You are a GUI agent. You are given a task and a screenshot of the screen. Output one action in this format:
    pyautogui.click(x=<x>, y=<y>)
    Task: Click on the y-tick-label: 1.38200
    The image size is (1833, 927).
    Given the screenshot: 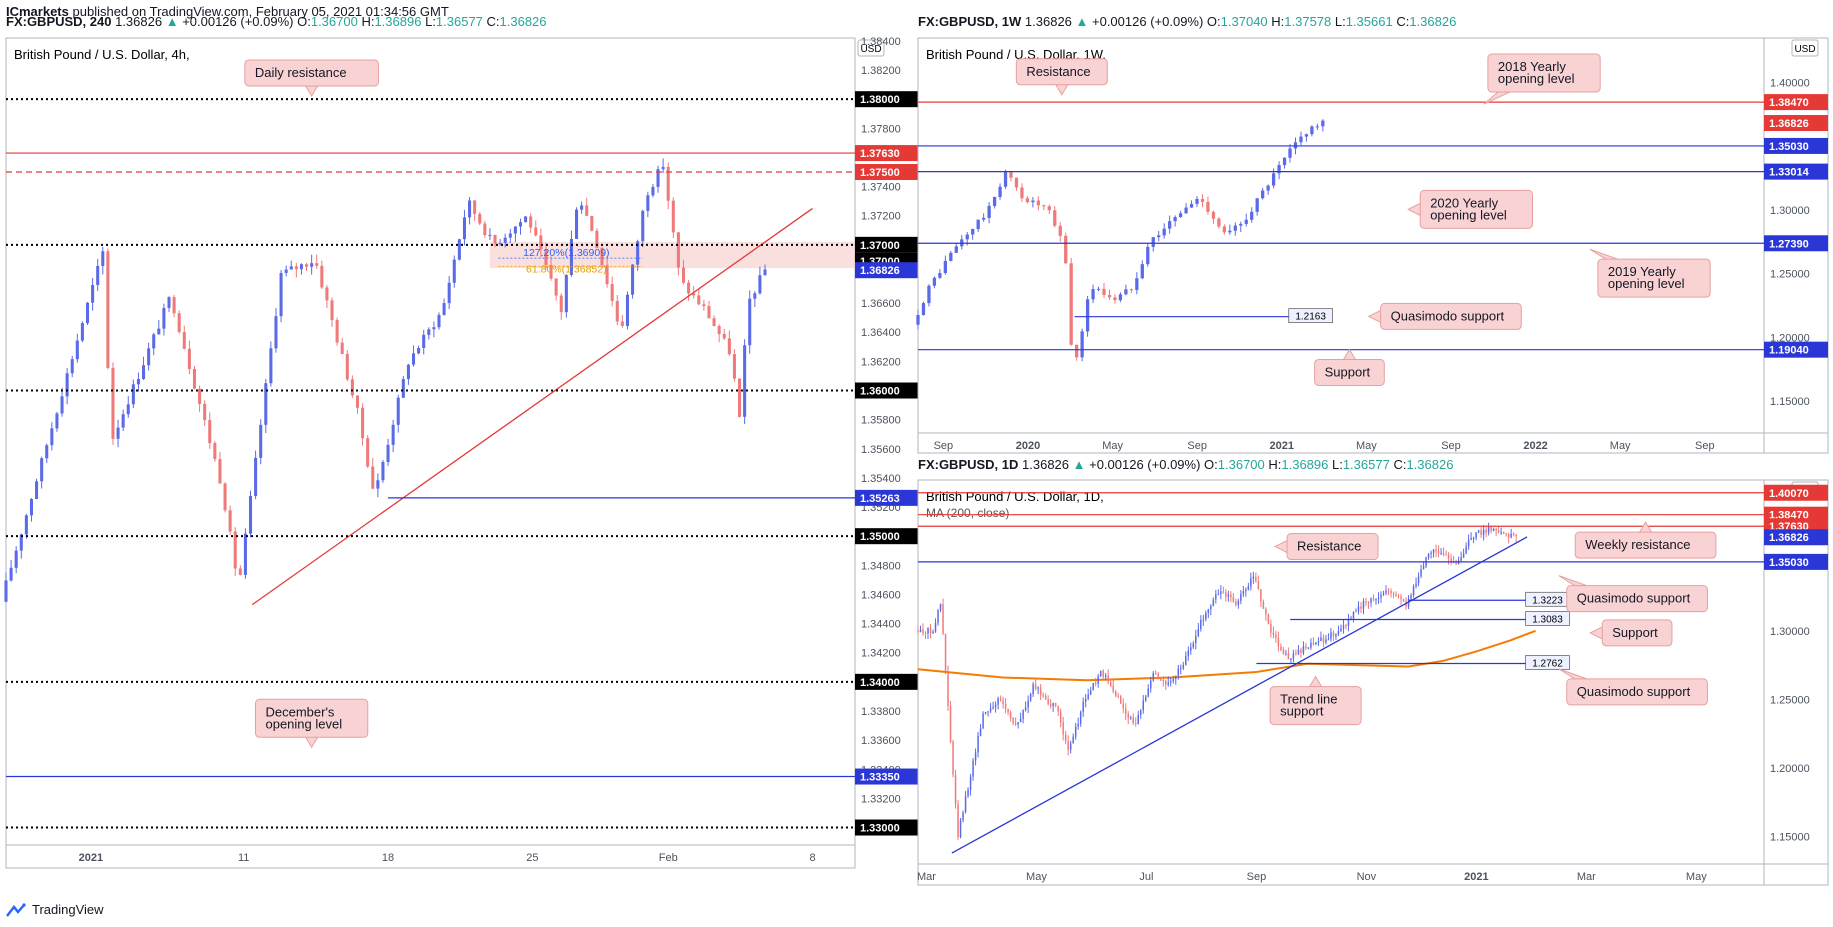 What is the action you would take?
    pyautogui.click(x=881, y=71)
    